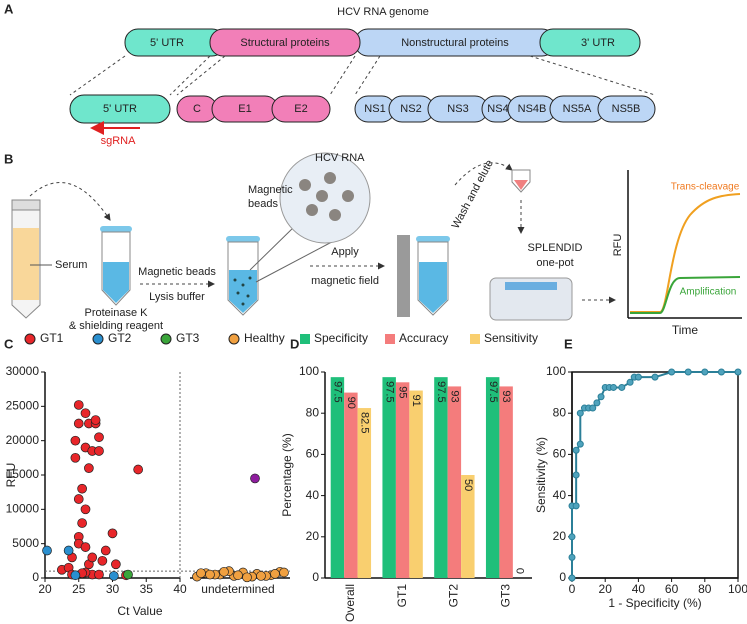  I want to click on panel-label: C, so click(9, 343).